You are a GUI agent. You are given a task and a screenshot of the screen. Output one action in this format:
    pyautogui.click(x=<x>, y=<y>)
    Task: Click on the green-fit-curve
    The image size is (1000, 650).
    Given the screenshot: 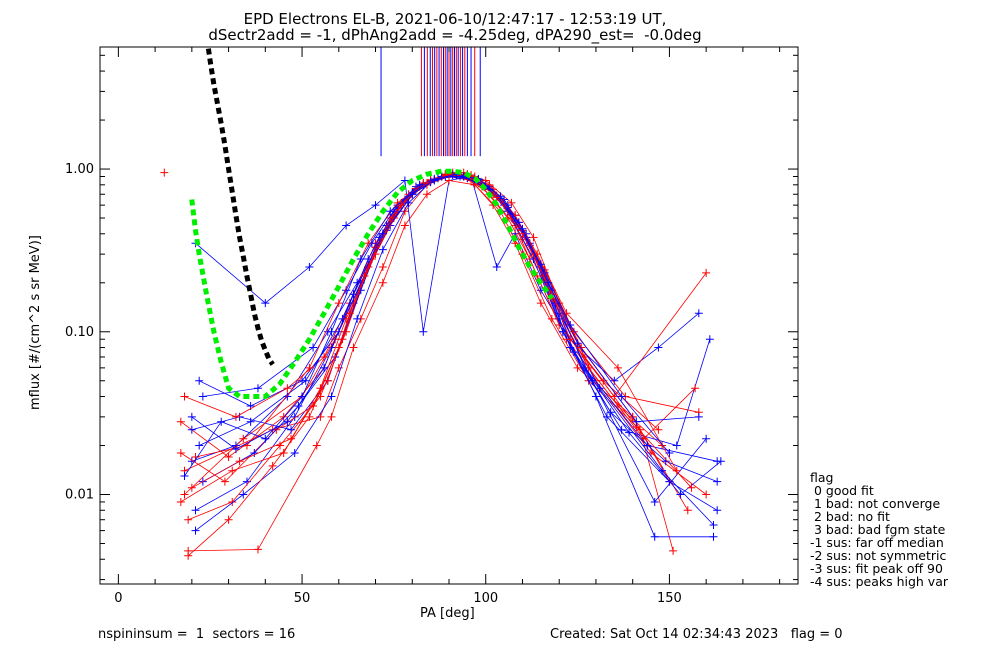 What is the action you would take?
    pyautogui.click(x=371, y=283)
    